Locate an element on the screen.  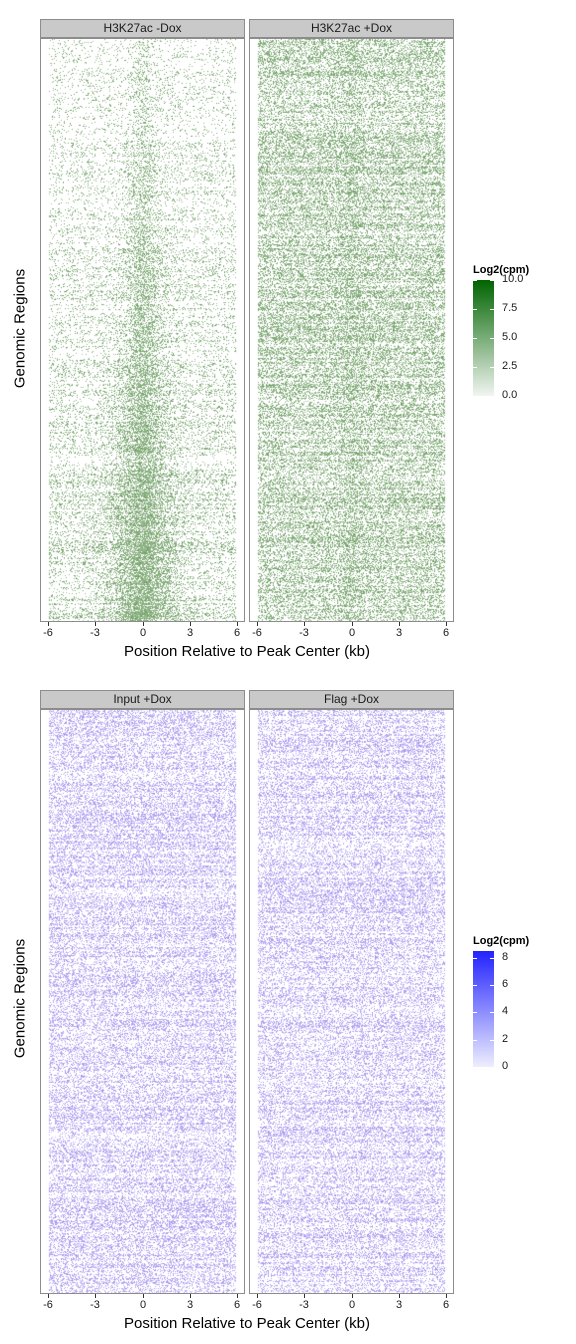
panel-strip-flag-plus-dox: Flag +Dox is located at coordinates (351, 699).